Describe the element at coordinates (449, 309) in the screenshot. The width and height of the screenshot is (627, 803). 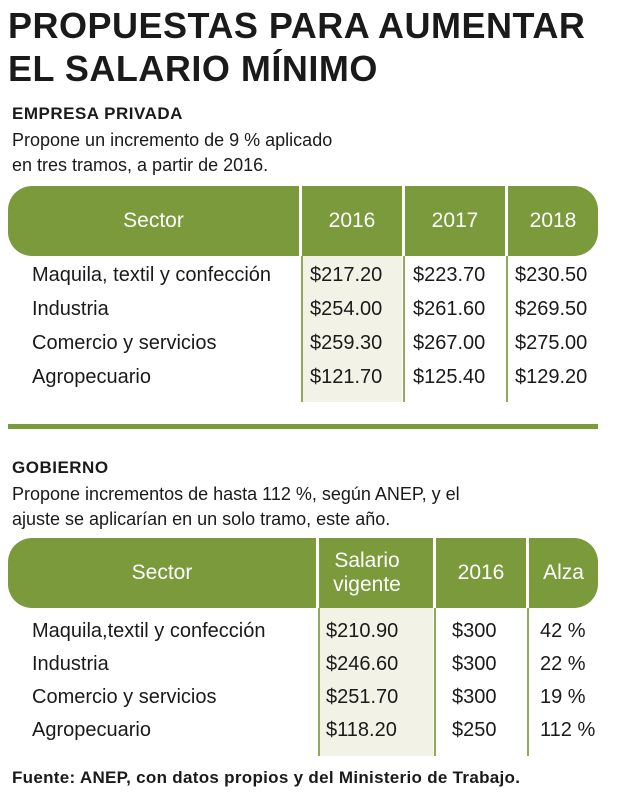
I see `value-cell: $261.60` at that location.